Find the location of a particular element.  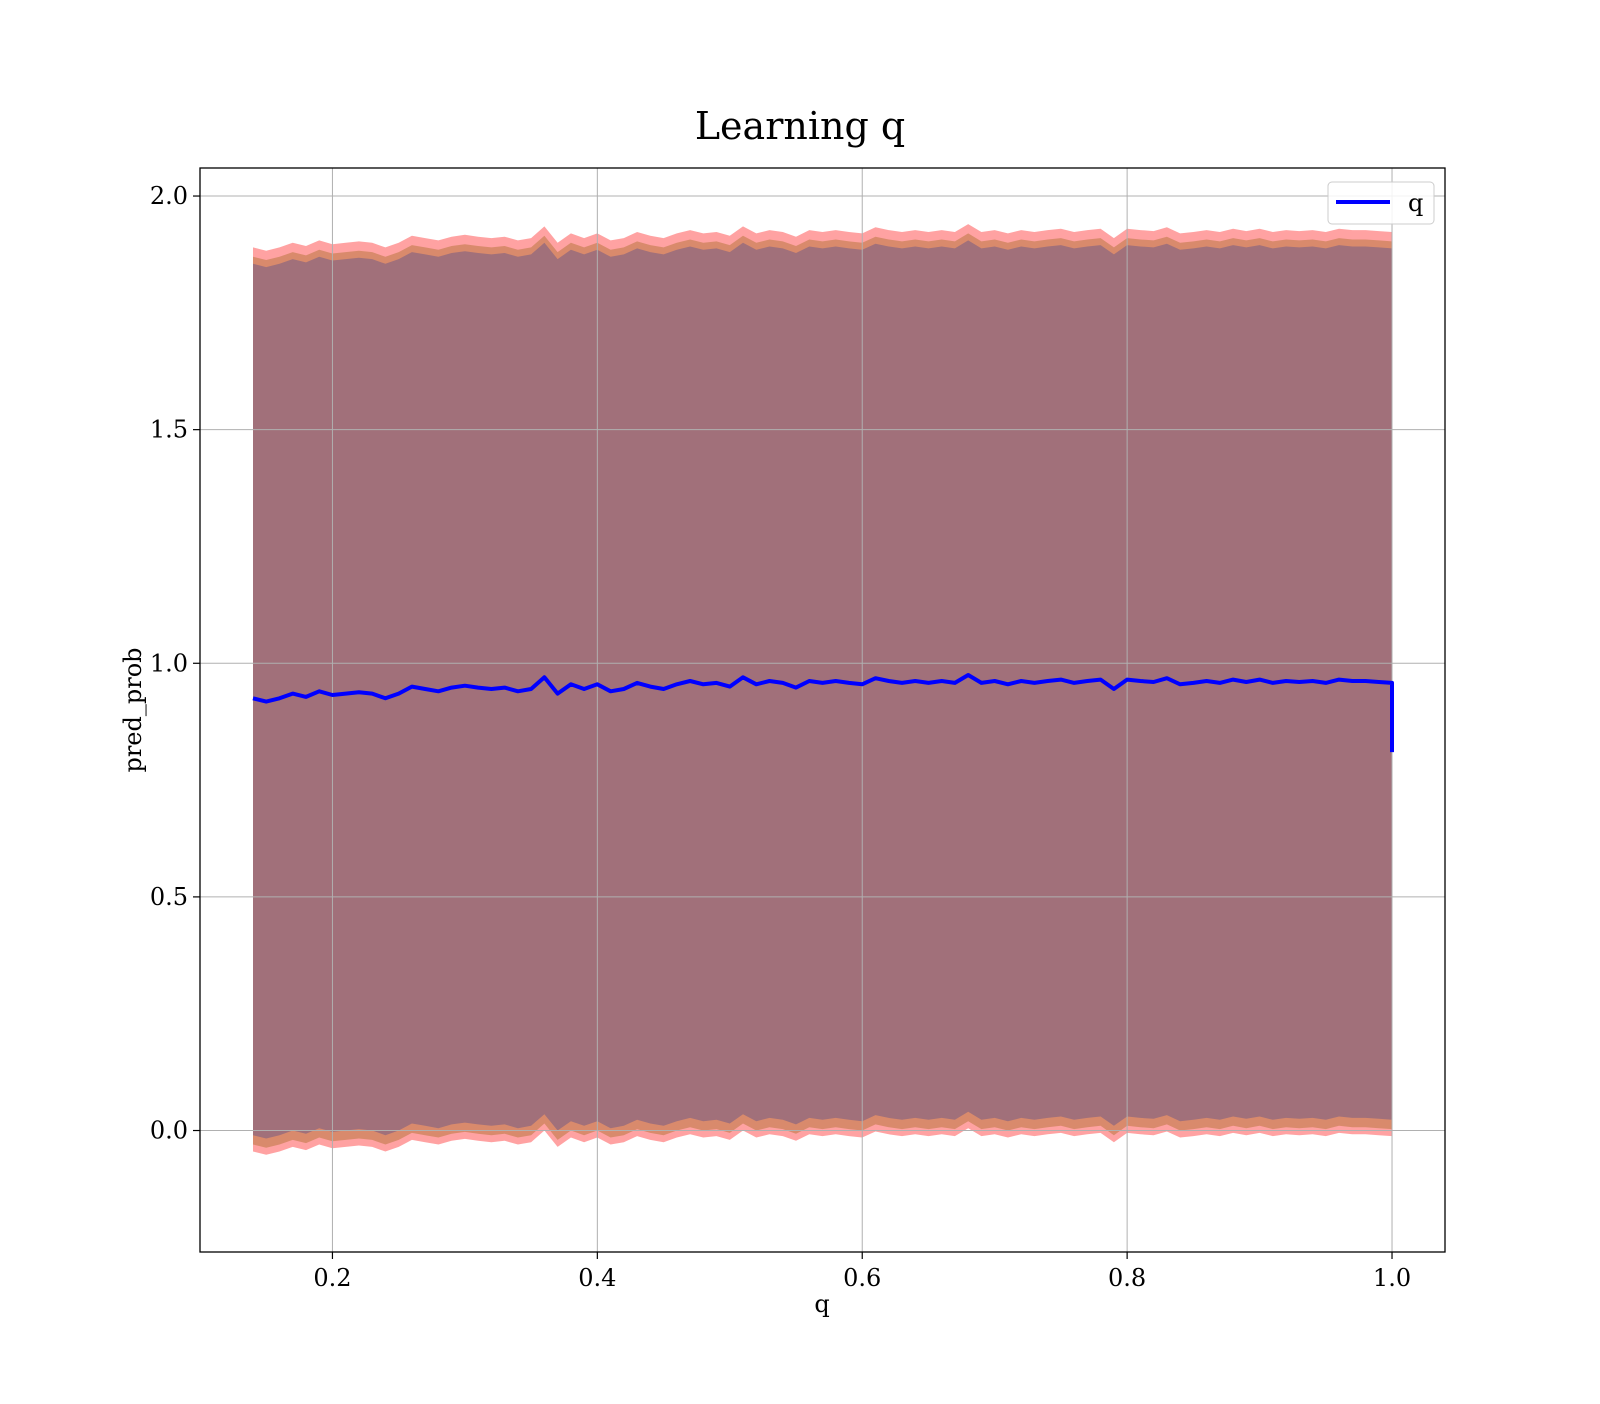

series-lines is located at coordinates (823, 713).